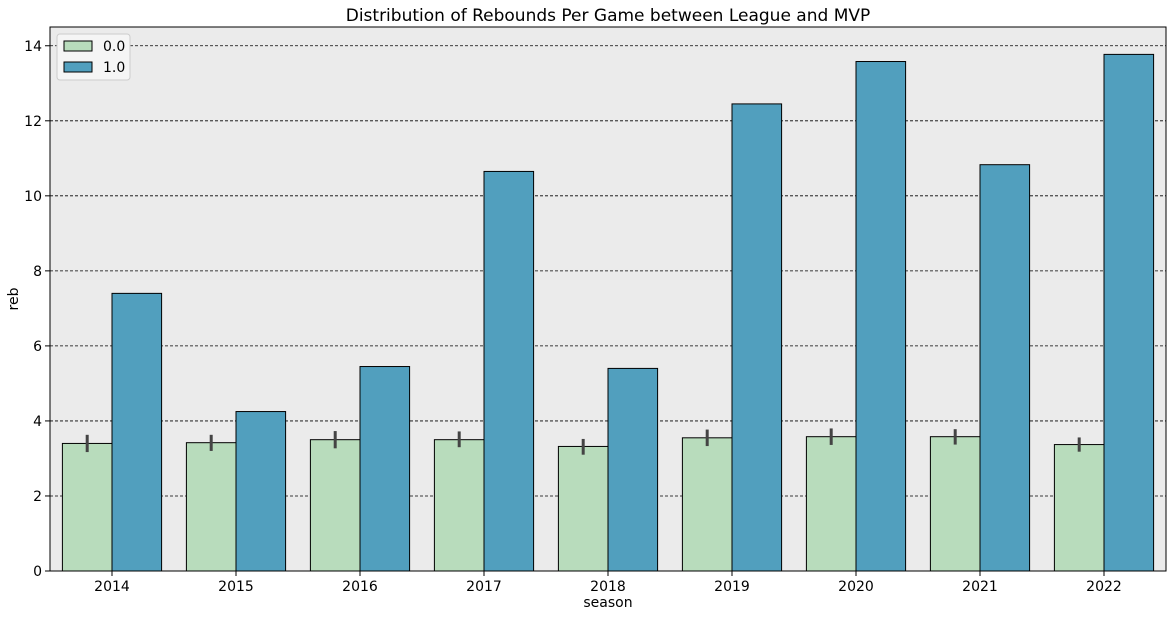 This screenshot has width=1173, height=617. Describe the element at coordinates (608, 587) in the screenshot. I see `x-tick-label: 2018` at that location.